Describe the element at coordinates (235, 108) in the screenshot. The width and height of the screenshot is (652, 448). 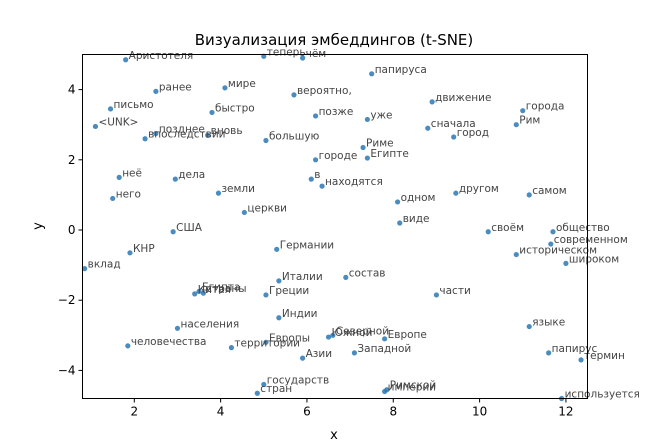
I see `point-label: быстро` at that location.